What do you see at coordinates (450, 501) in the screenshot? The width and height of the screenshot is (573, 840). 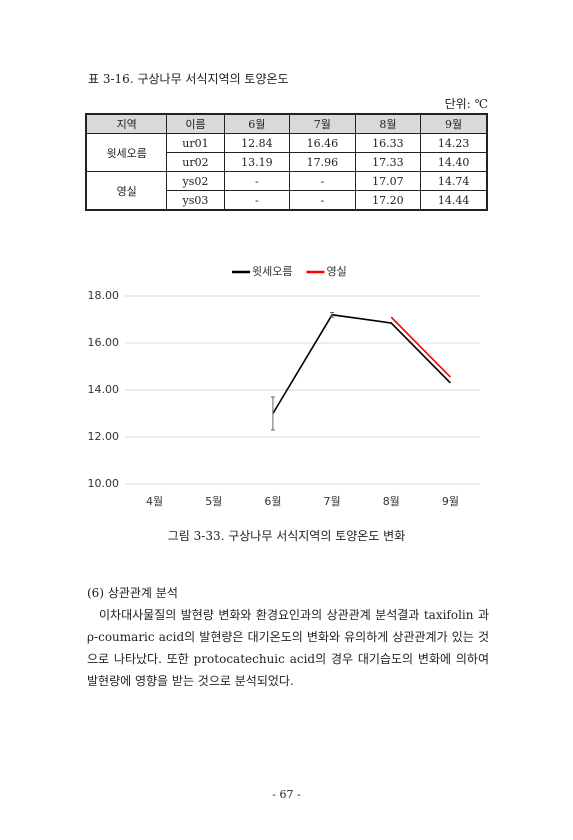 I see `x-tick-label: 9월` at bounding box center [450, 501].